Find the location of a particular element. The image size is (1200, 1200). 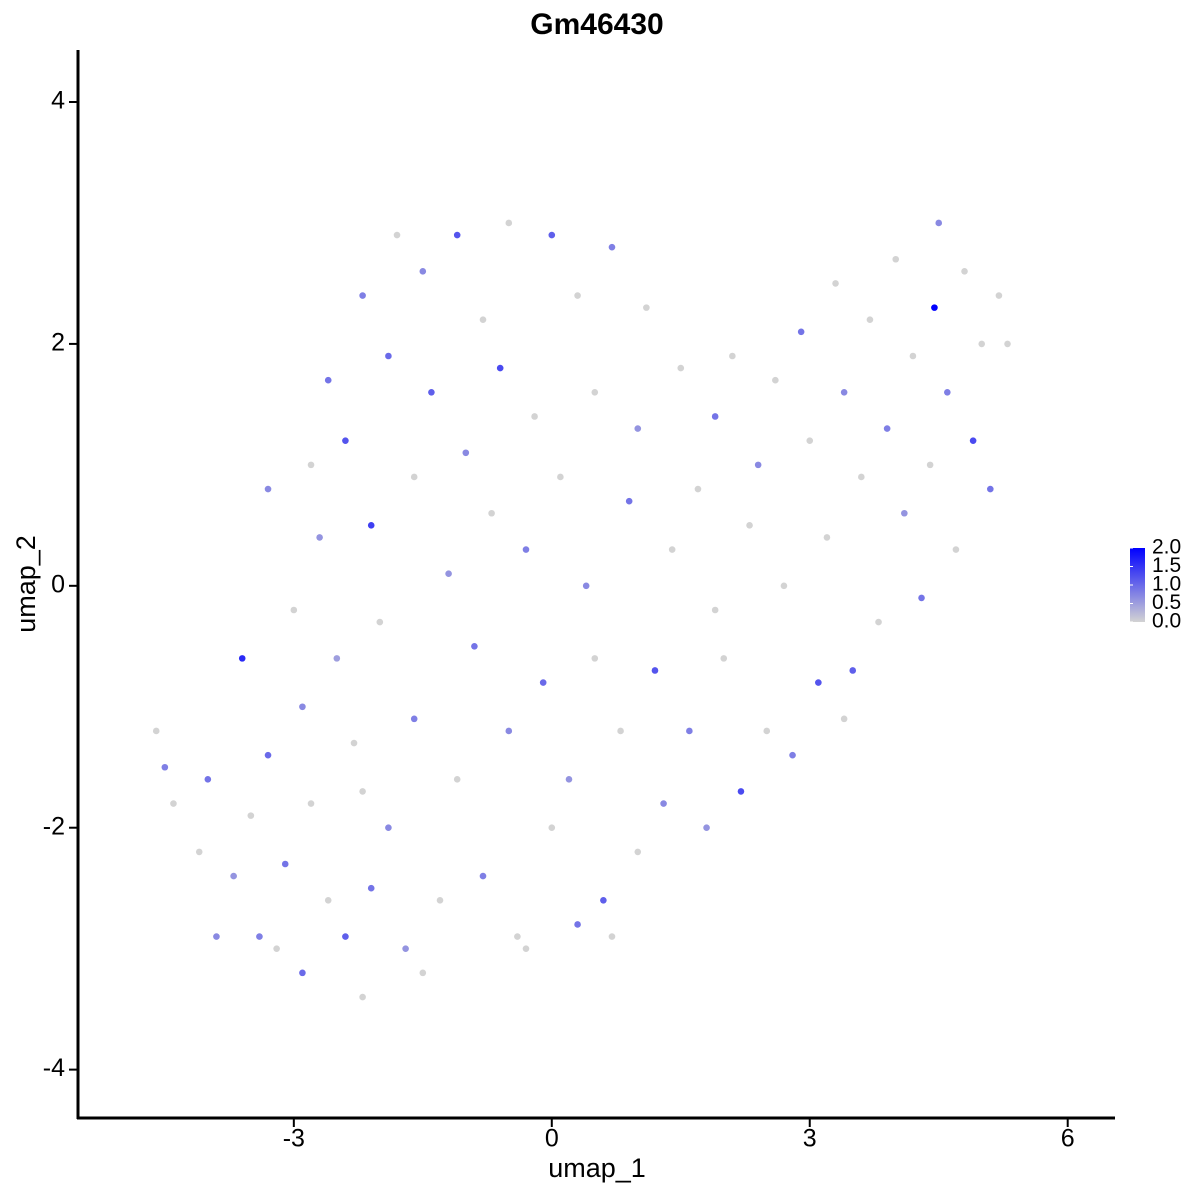

y-tick-label: 0 is located at coordinates (58, 584).